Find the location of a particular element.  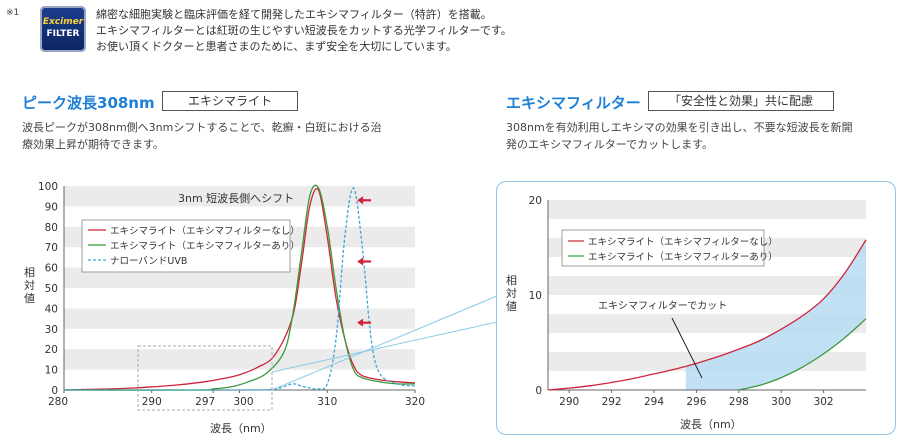

badge-line-2: FILTER is located at coordinates (63, 34).